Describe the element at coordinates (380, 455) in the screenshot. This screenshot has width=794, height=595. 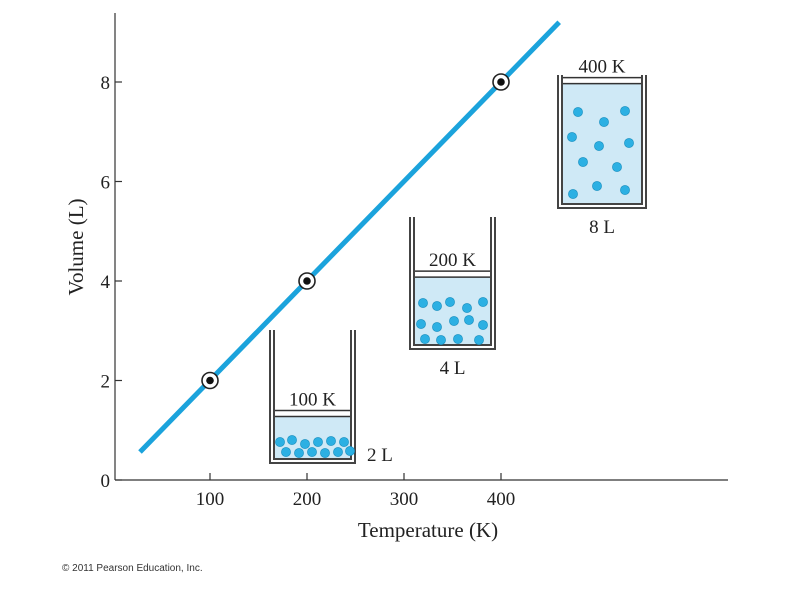
I see `volume-label: 2 L` at that location.